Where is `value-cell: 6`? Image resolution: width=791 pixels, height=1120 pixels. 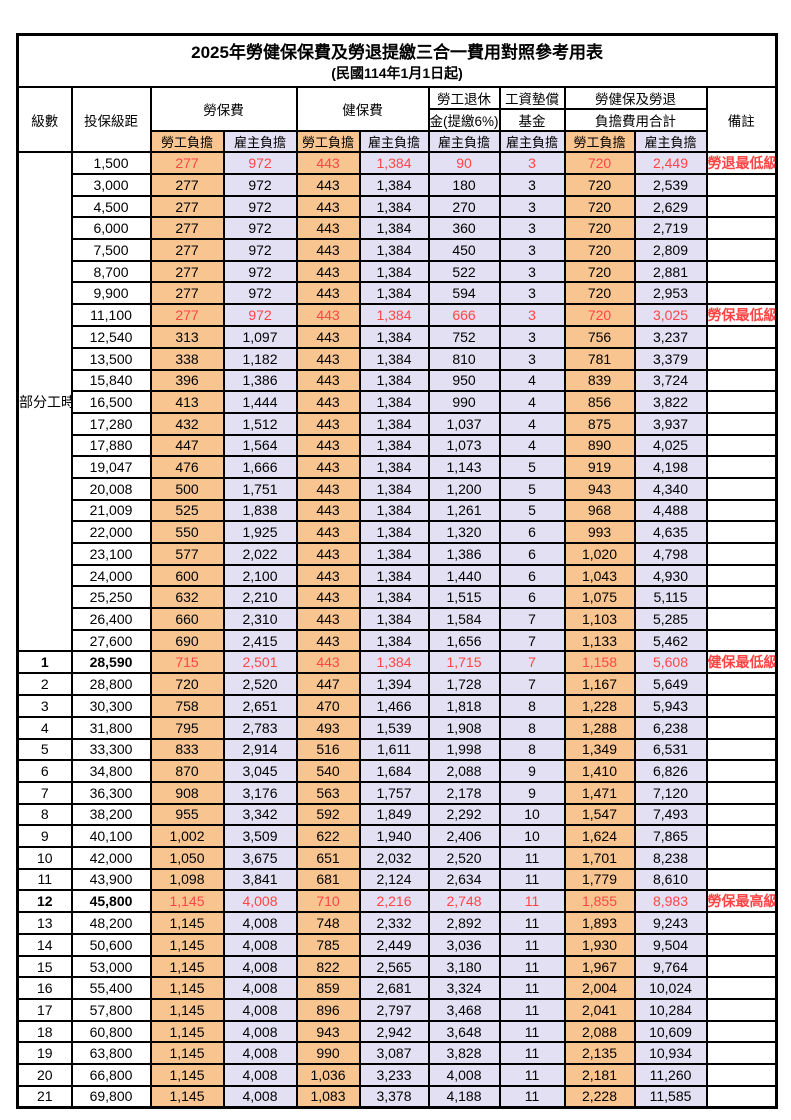
value-cell: 6 is located at coordinates (532, 554).